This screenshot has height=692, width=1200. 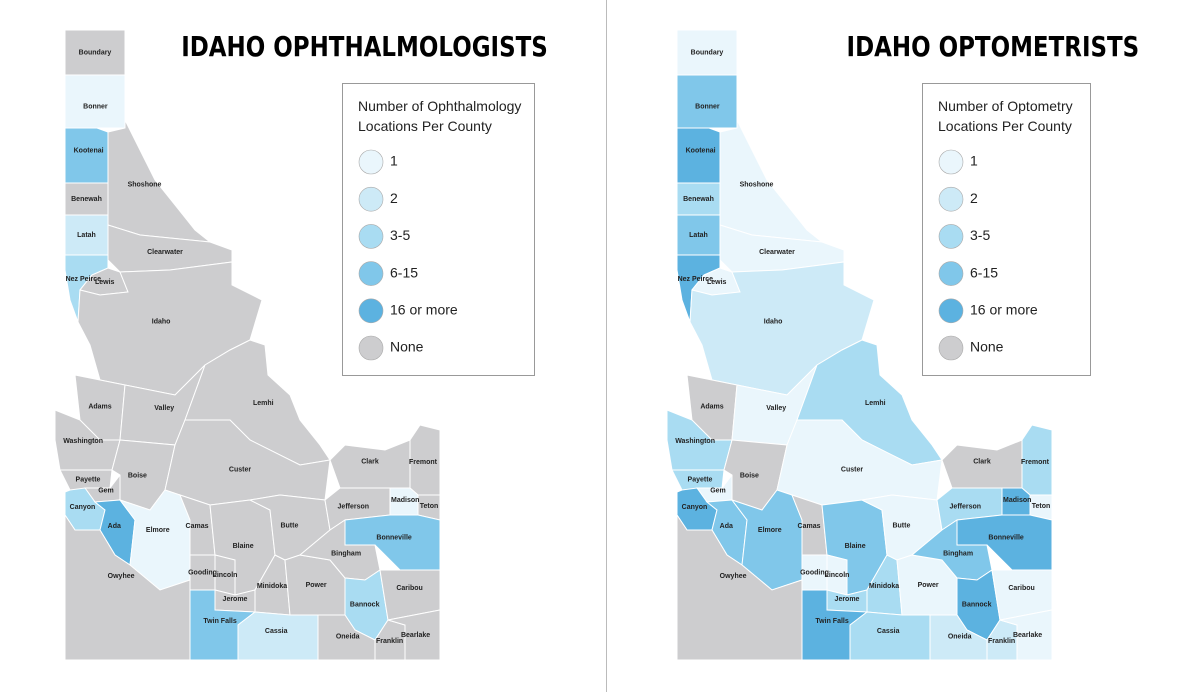 What do you see at coordinates (974, 161) in the screenshot?
I see `legend-label: 1` at bounding box center [974, 161].